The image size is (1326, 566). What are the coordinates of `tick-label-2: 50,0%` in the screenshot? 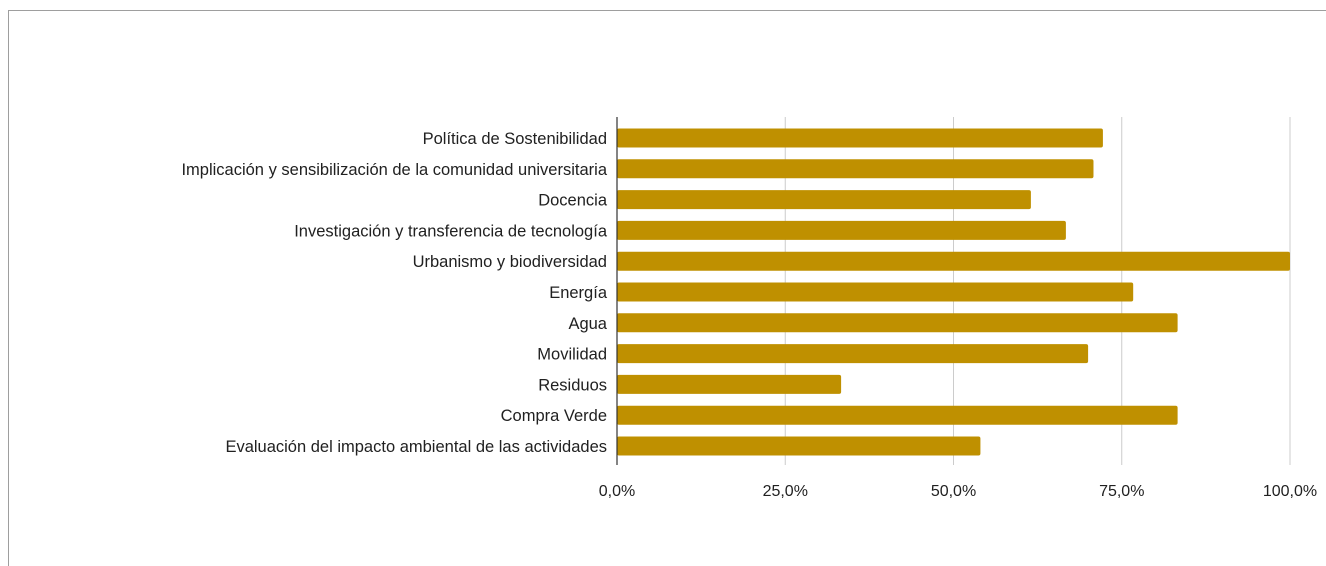 It's located at (953, 491).